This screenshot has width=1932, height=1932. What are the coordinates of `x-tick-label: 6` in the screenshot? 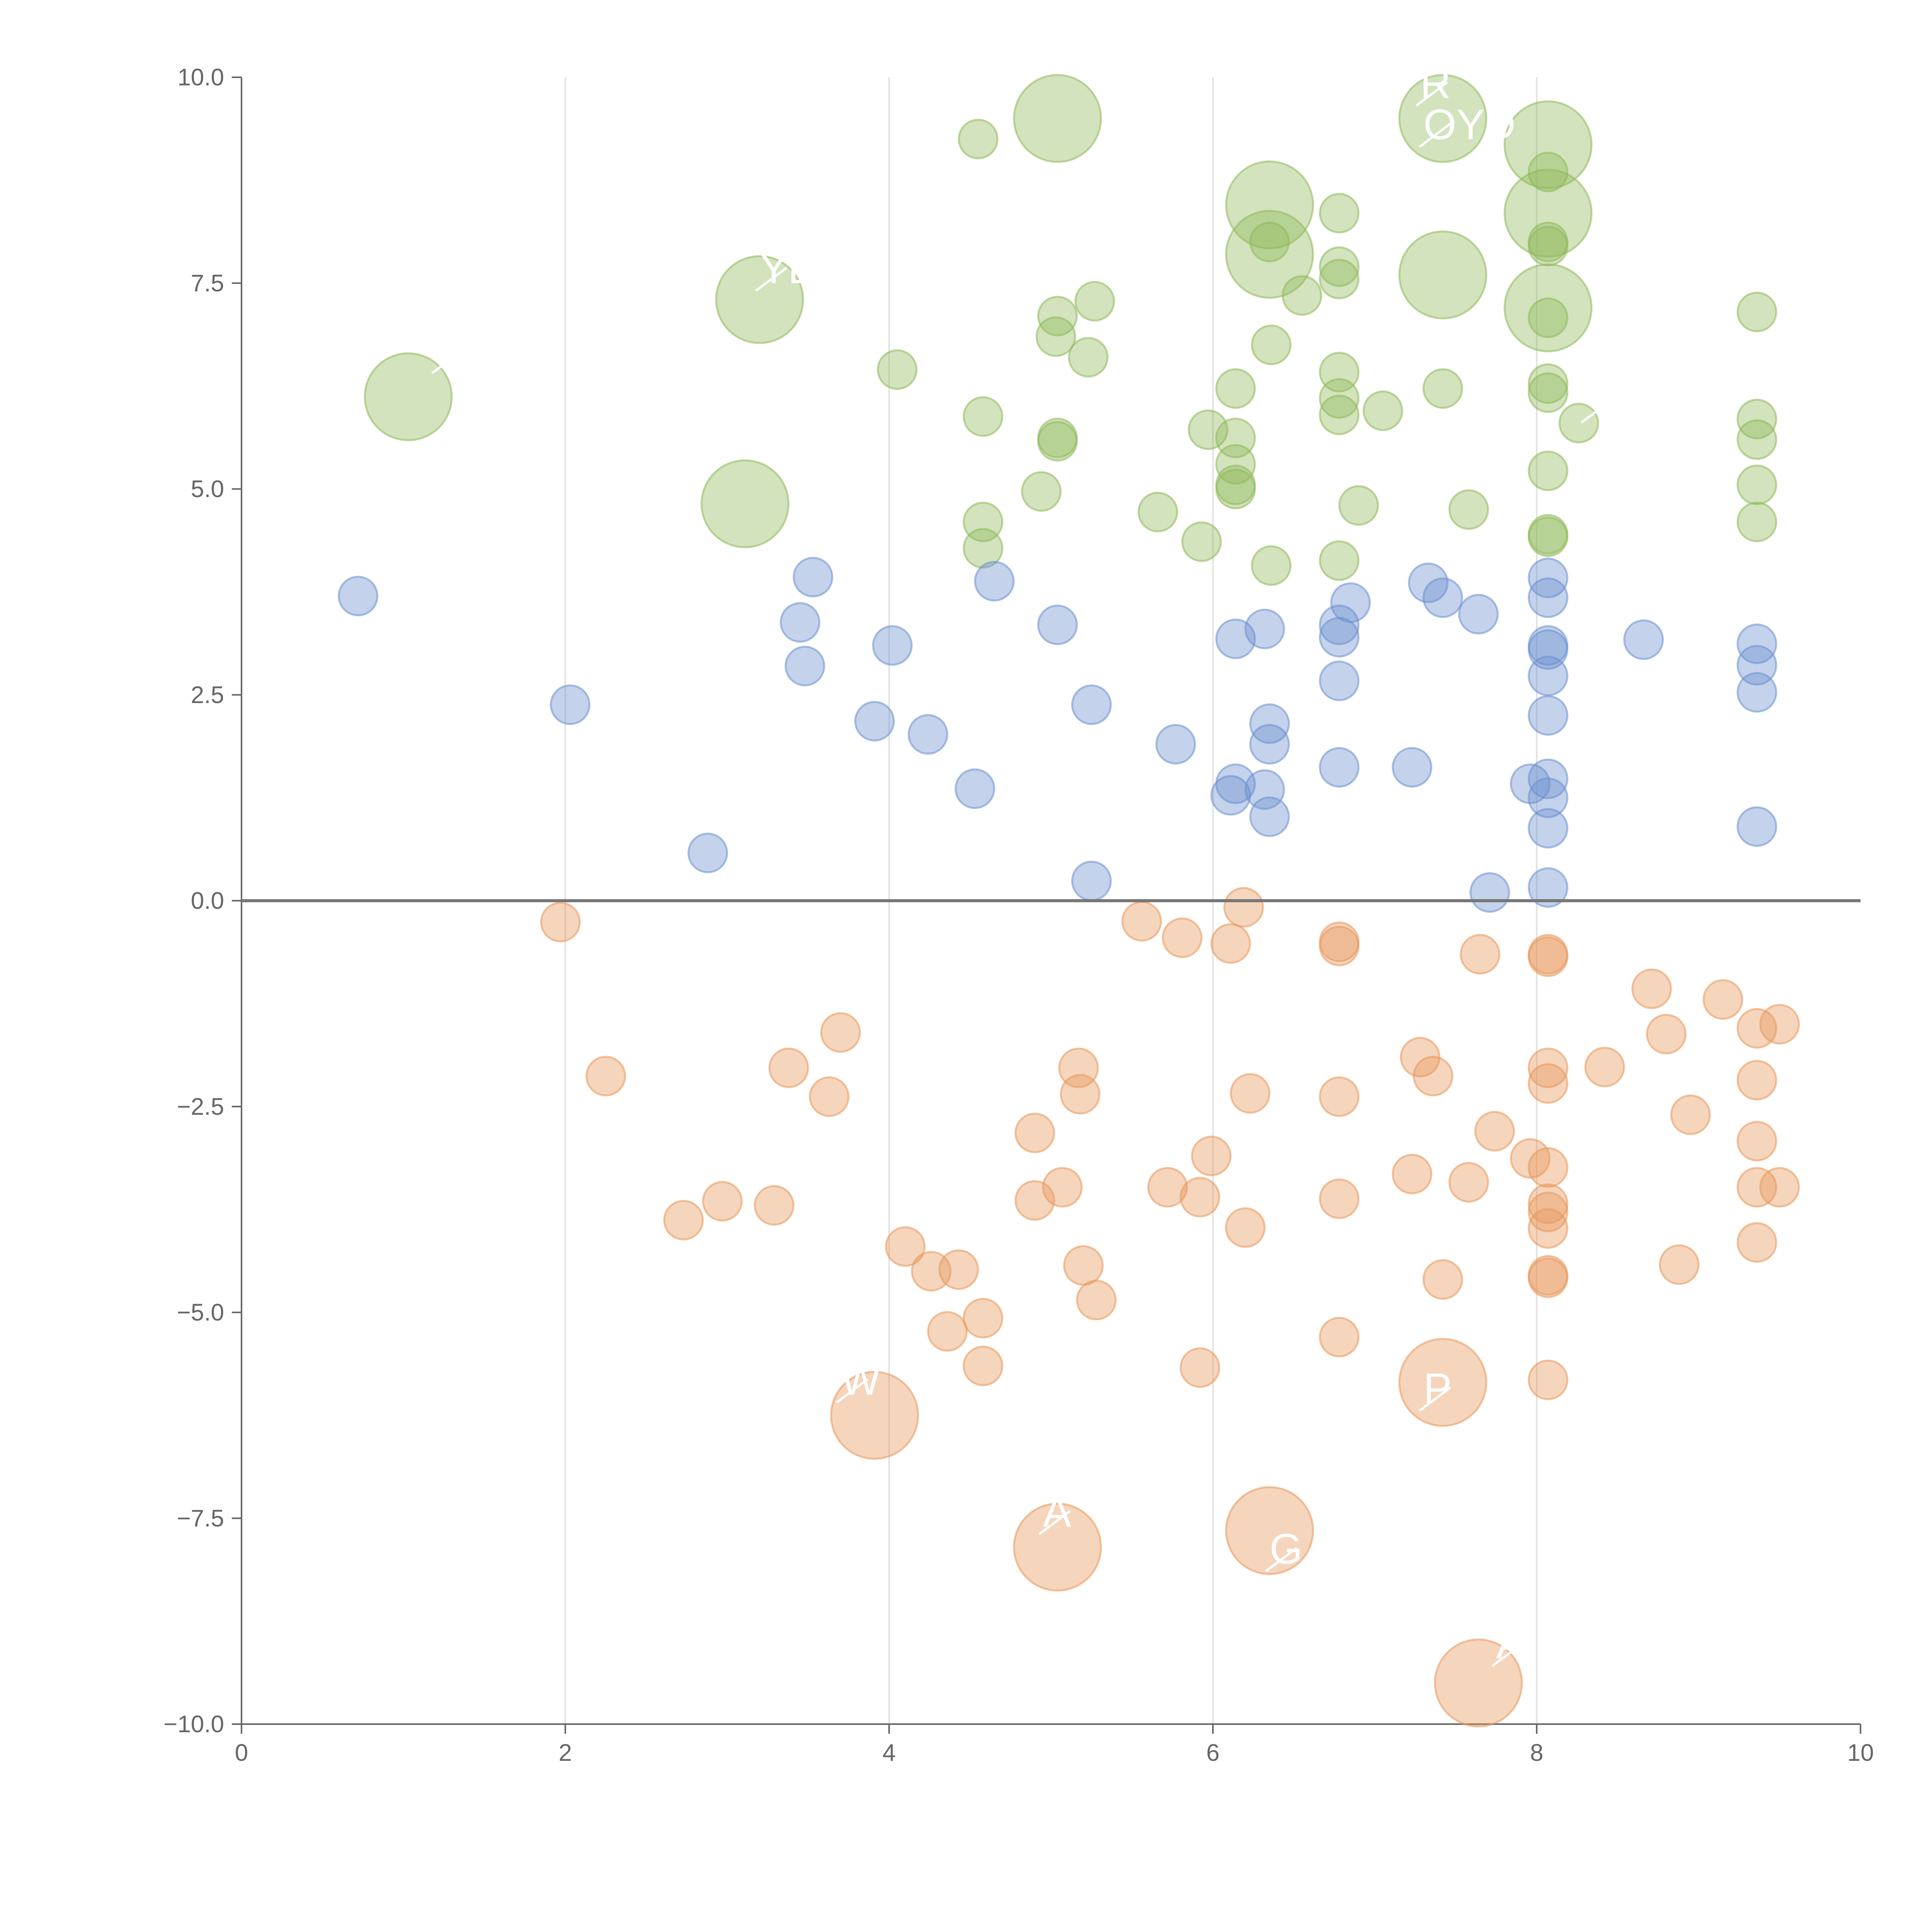 It's located at (1212, 1753).